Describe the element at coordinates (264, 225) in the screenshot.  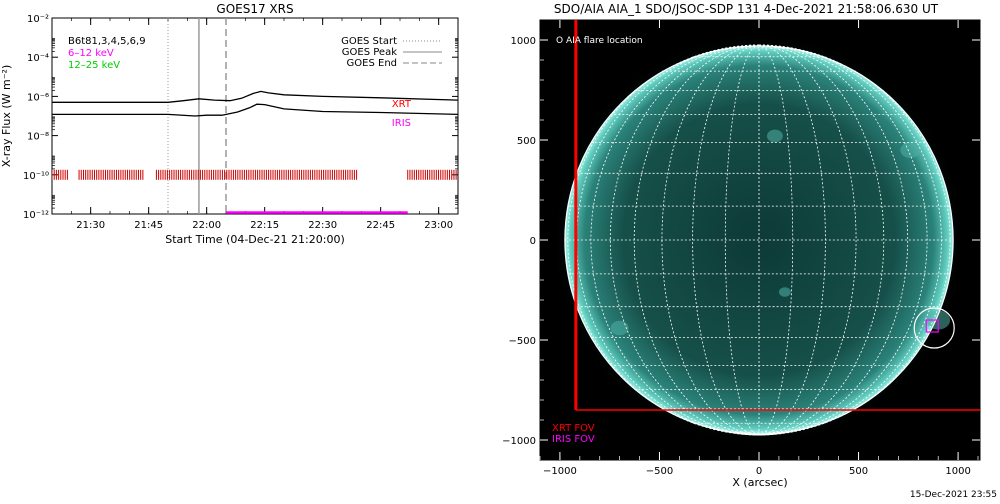
I see `x-tick-label: 22:15` at that location.